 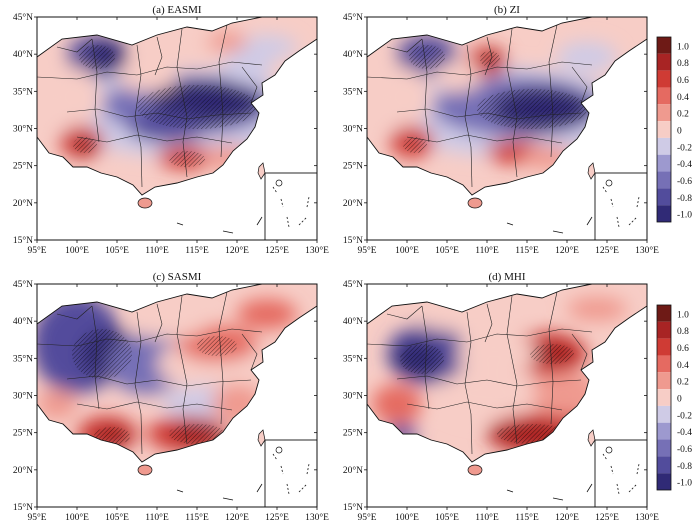 What do you see at coordinates (683, 98) in the screenshot?
I see `colorbar-label: 0.4` at bounding box center [683, 98].